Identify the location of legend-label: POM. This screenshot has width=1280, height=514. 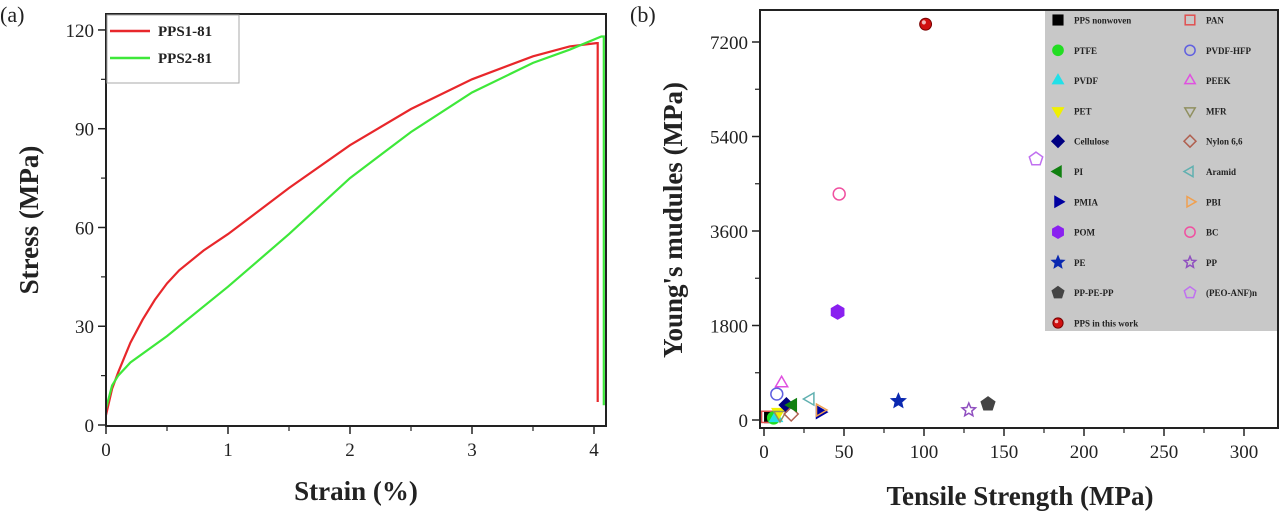
(1084, 233).